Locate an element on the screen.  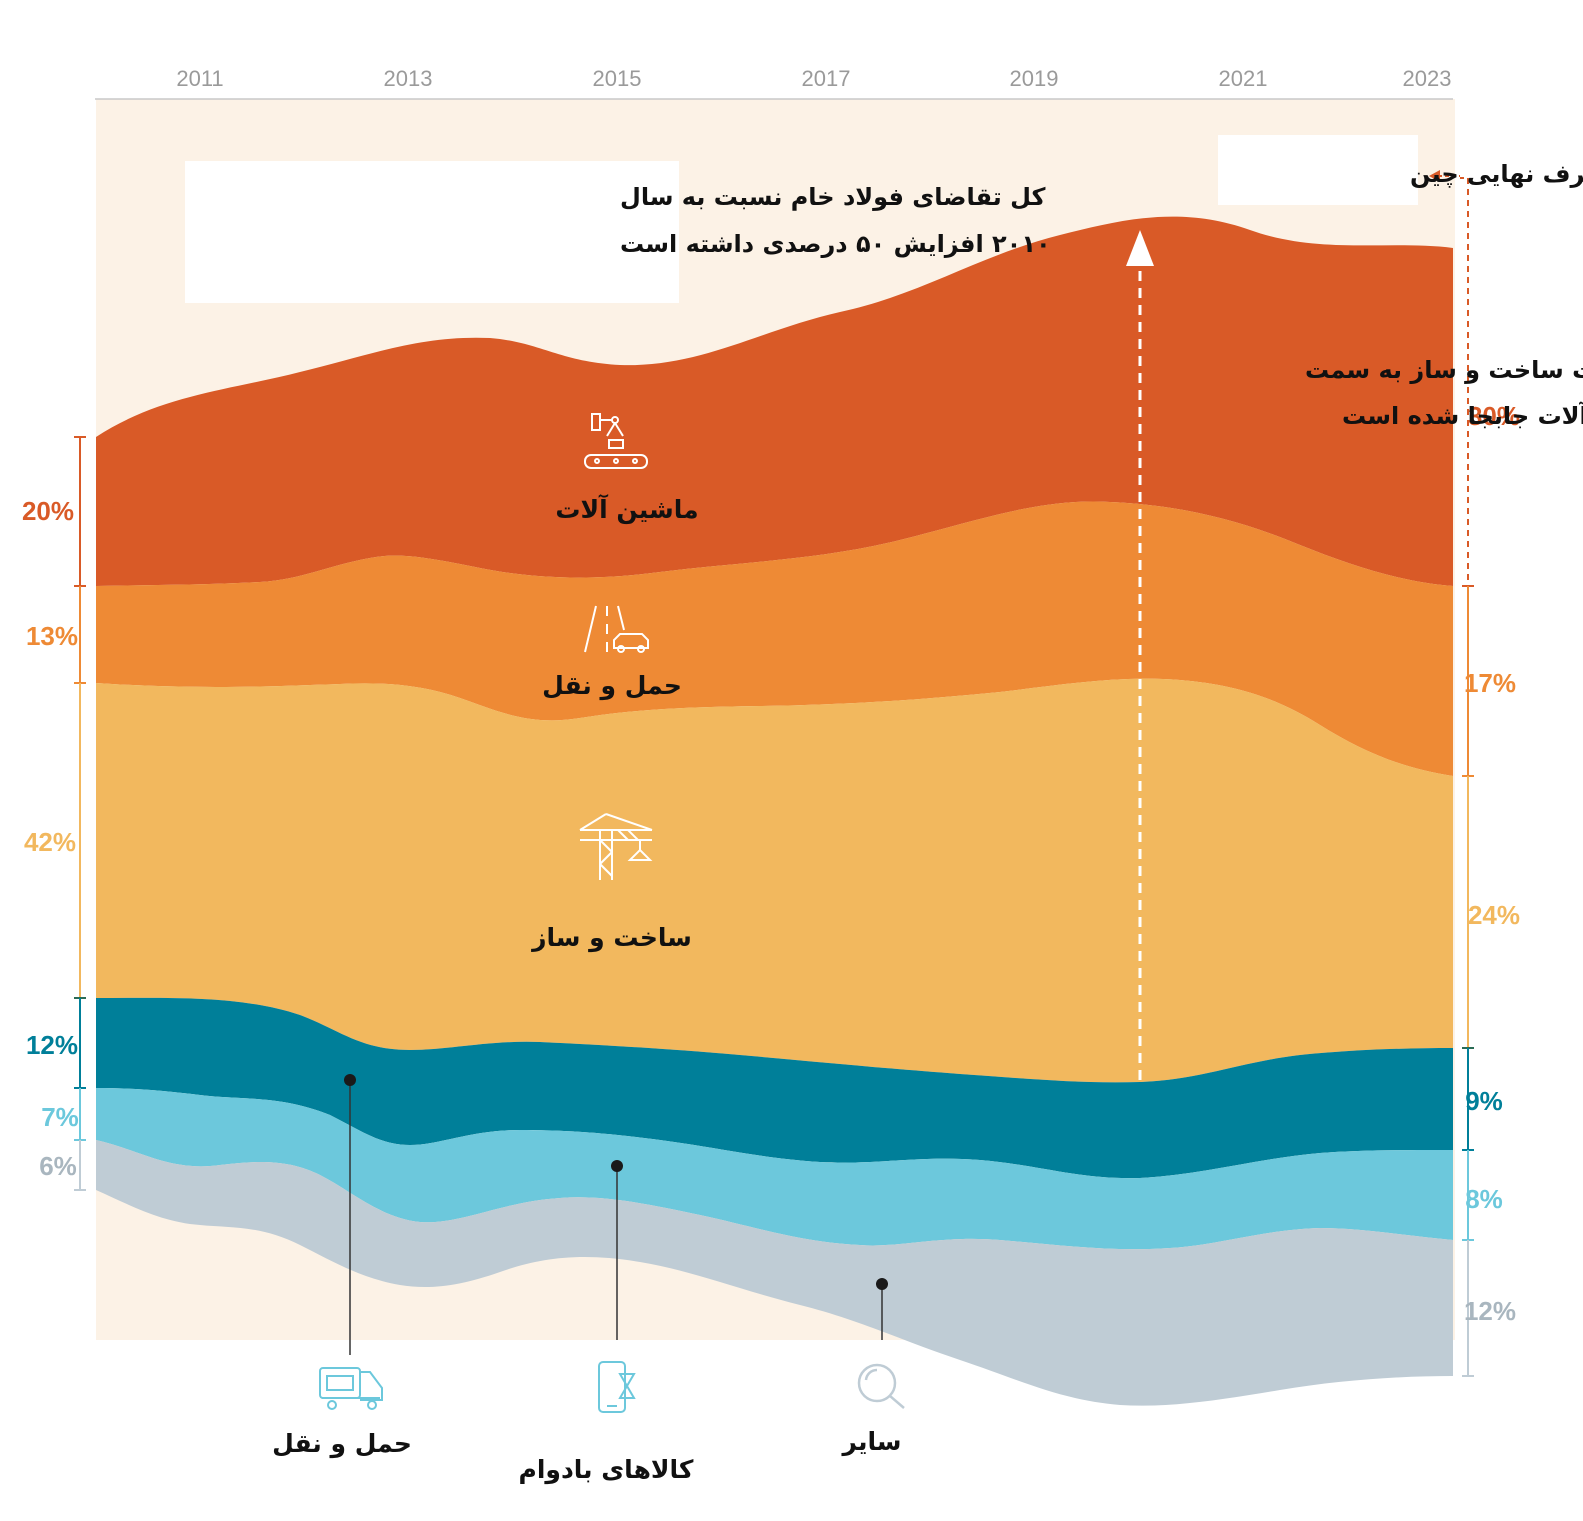
x-axis: 2011 2013 2015 2017 2019 2021 2023 is located at coordinates (813, 78).